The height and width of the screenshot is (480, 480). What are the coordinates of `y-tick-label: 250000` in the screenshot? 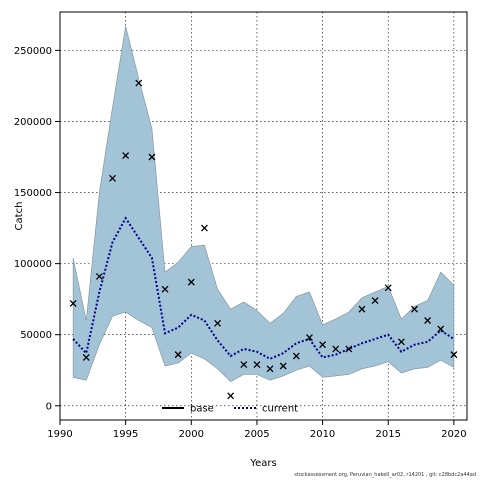 It's located at (33, 51).